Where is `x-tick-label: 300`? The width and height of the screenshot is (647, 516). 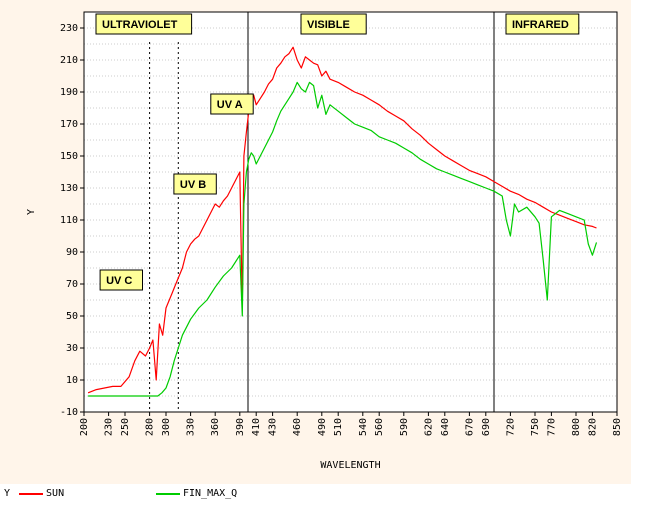 x-tick-label: 300 is located at coordinates (166, 427).